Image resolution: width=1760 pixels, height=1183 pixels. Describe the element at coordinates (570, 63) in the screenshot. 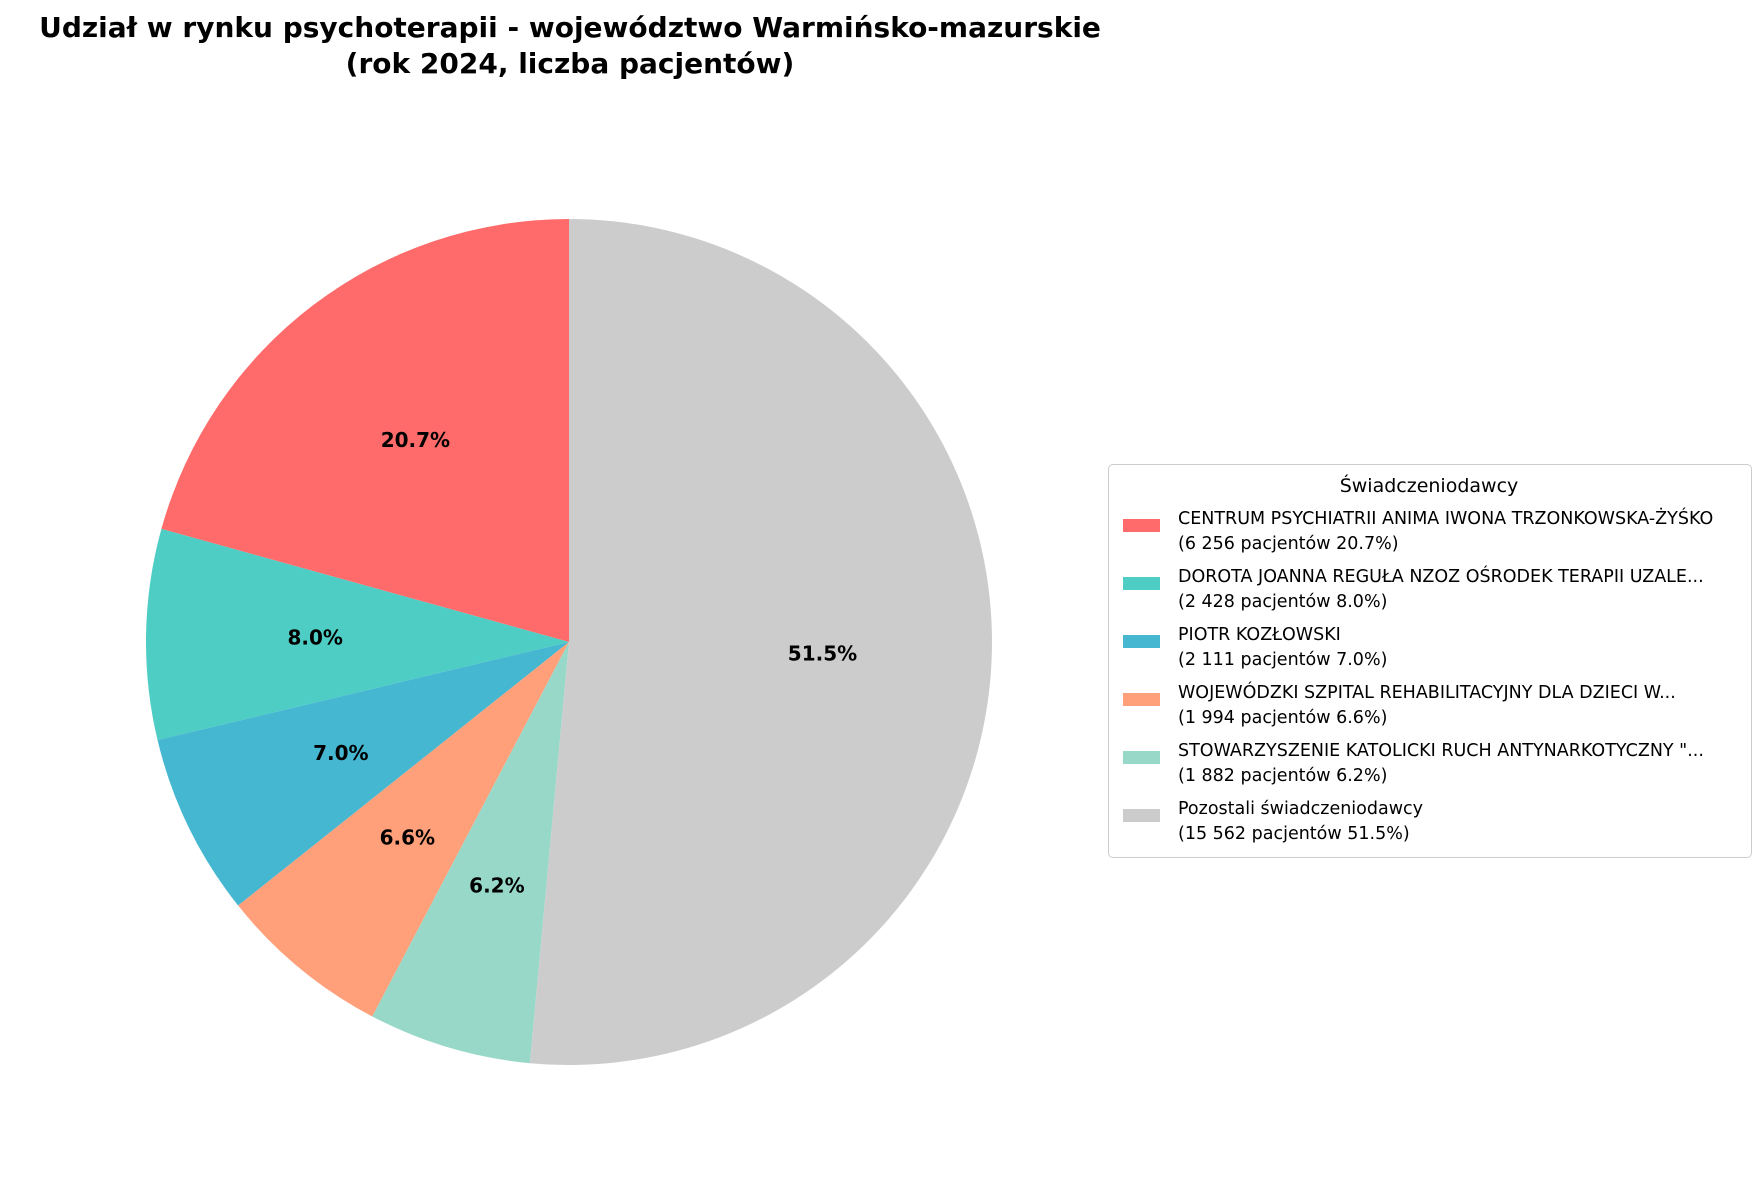

I see `chart-title-line2: (rok 2024, liczba pacjentów)` at that location.